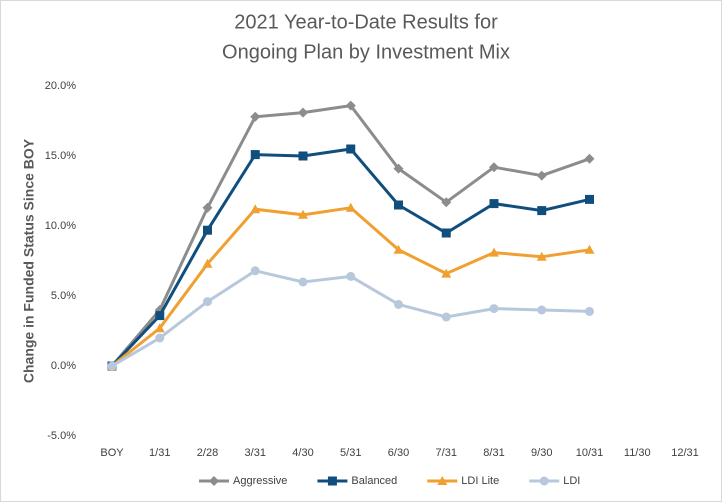 Image resolution: width=723 pixels, height=503 pixels. Describe the element at coordinates (29, 260) in the screenshot. I see `y-axis-label: Change in Funded Status Since BOY` at that location.